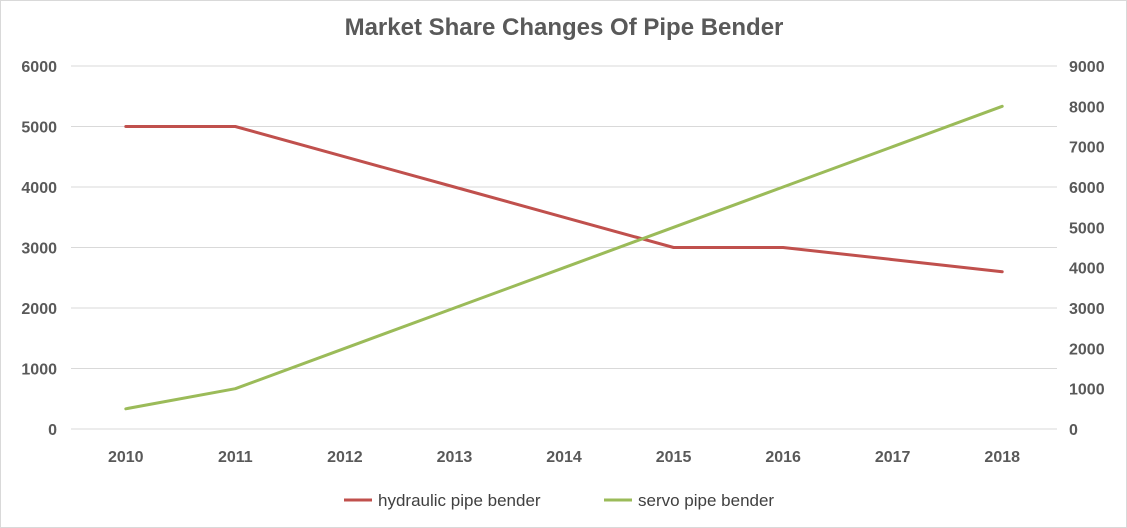 The image size is (1127, 528). I want to click on right-axis-tick-label: 8000, so click(1087, 107).